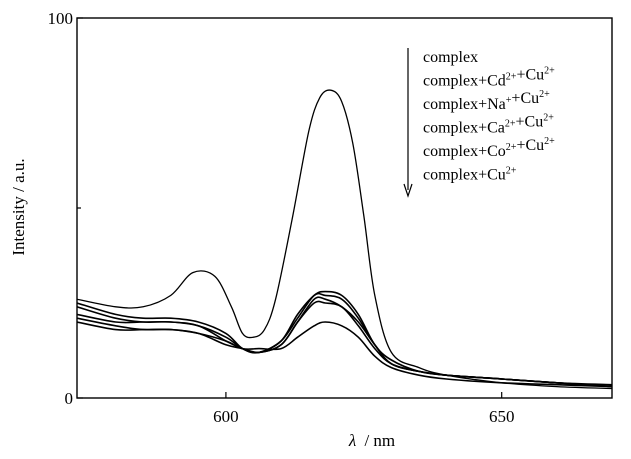 The height and width of the screenshot is (459, 631). I want to click on legend-ion-text: +Na, so click(492, 104).